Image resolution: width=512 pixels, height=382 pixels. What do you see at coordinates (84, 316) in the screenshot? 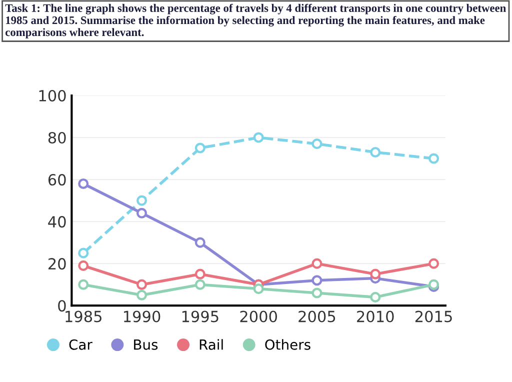
I see `x-tick-label: 1985` at bounding box center [84, 316].